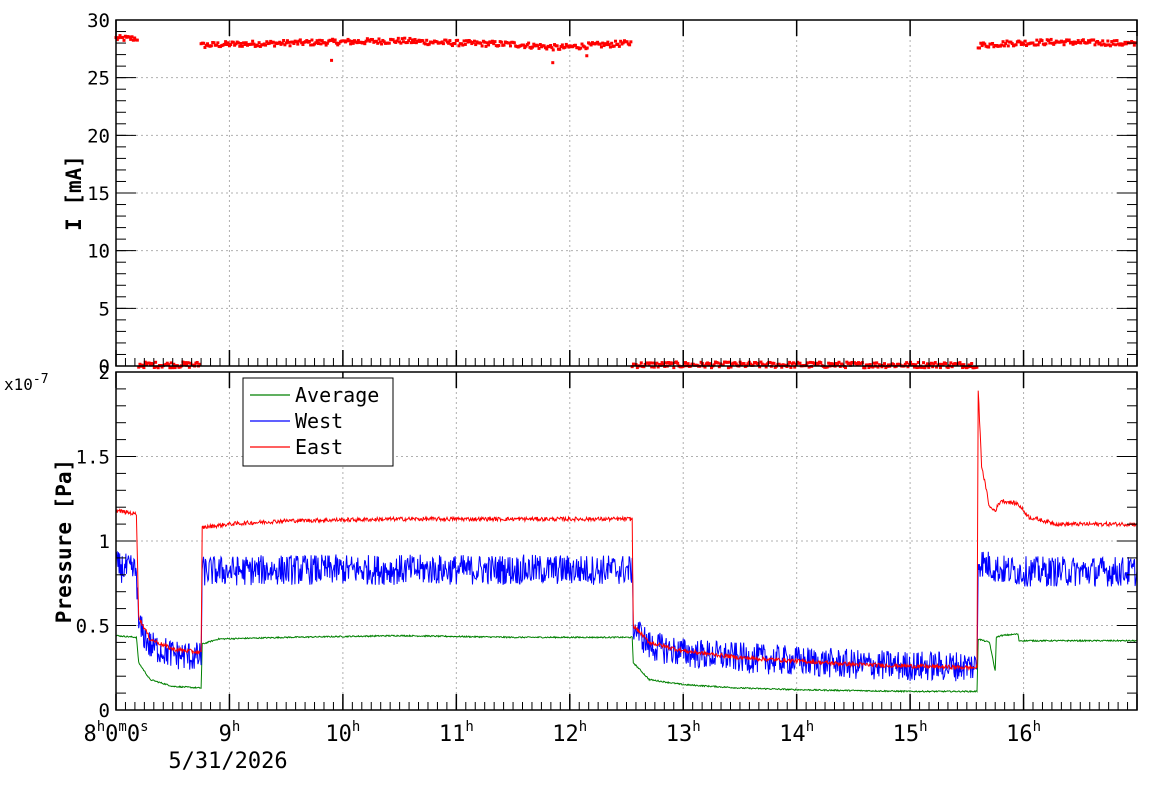 The height and width of the screenshot is (786, 1158). Describe the element at coordinates (144, 727) in the screenshot. I see `x-tick-seconds-suffix: s` at that location.